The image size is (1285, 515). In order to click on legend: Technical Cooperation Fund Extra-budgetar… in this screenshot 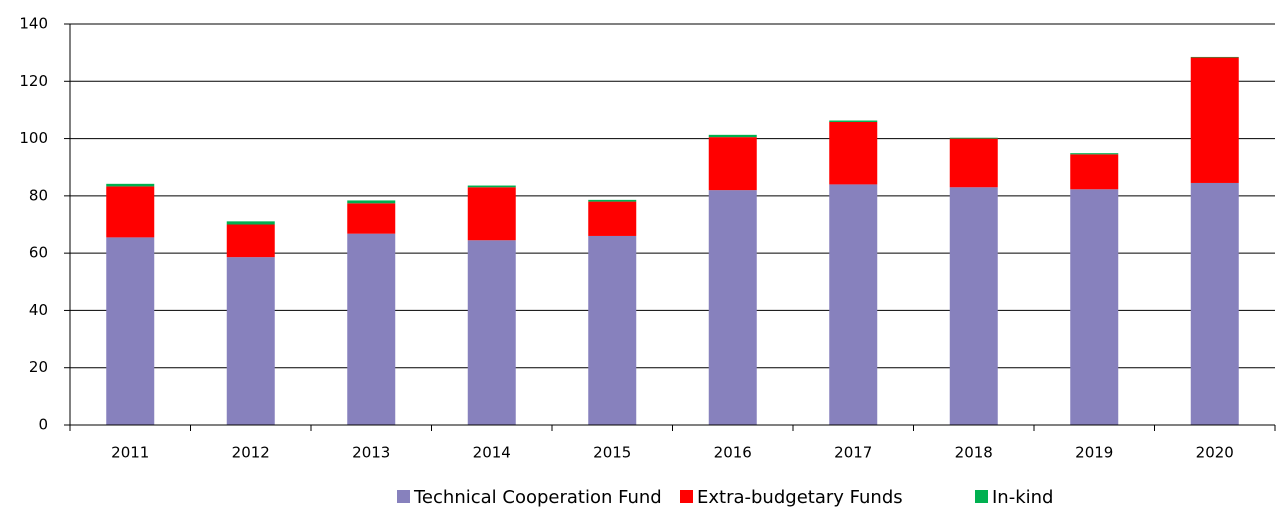, I will do `click(725, 497)`.